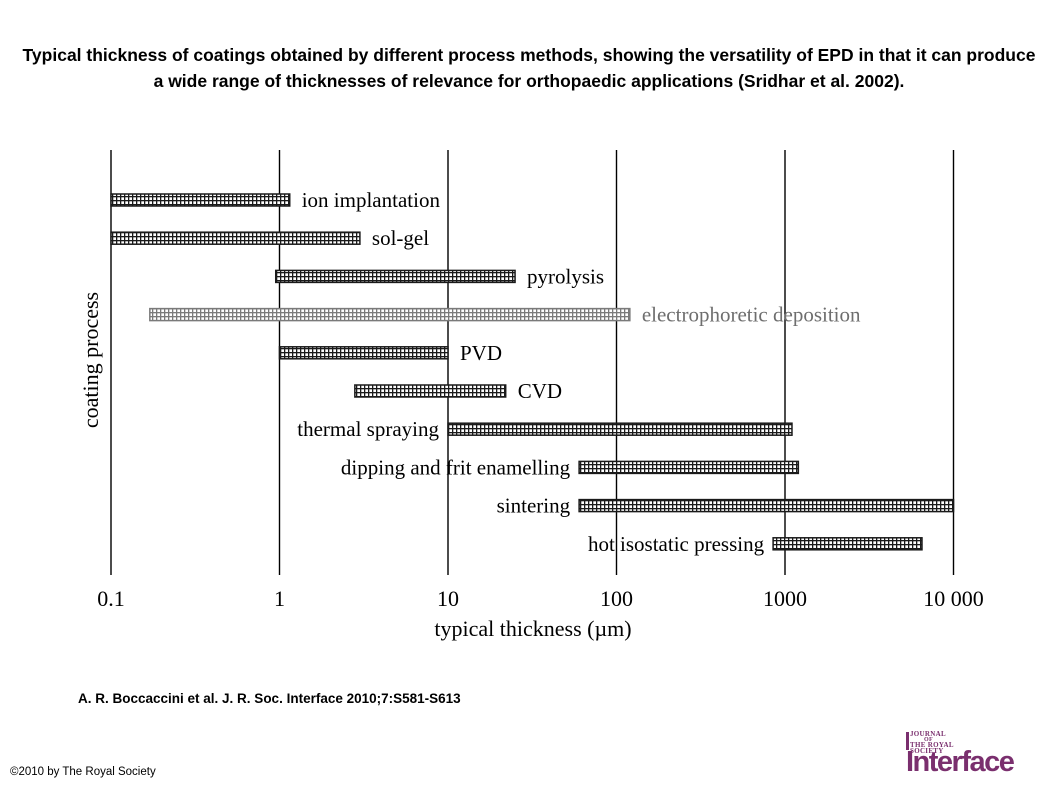 This screenshot has width=1058, height=793. What do you see at coordinates (83, 772) in the screenshot?
I see `copyright-notice: ©2010 by The Royal Society` at bounding box center [83, 772].